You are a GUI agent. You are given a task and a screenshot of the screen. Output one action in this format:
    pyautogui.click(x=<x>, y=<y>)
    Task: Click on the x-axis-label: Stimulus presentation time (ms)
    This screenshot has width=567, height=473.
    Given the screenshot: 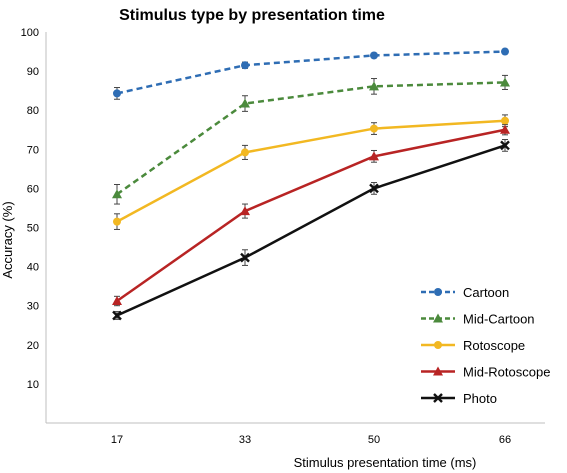 What is the action you would take?
    pyautogui.click(x=385, y=462)
    